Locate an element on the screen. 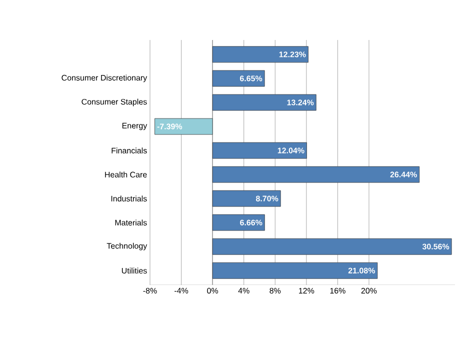  data-label: 6.66% is located at coordinates (251, 223).